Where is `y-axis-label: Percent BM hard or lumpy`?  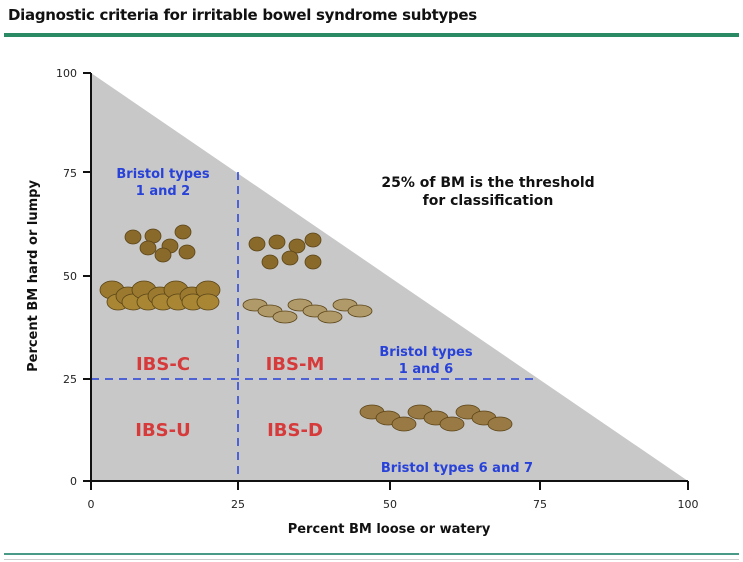 y-axis-label: Percent BM hard or lumpy is located at coordinates (33, 276).